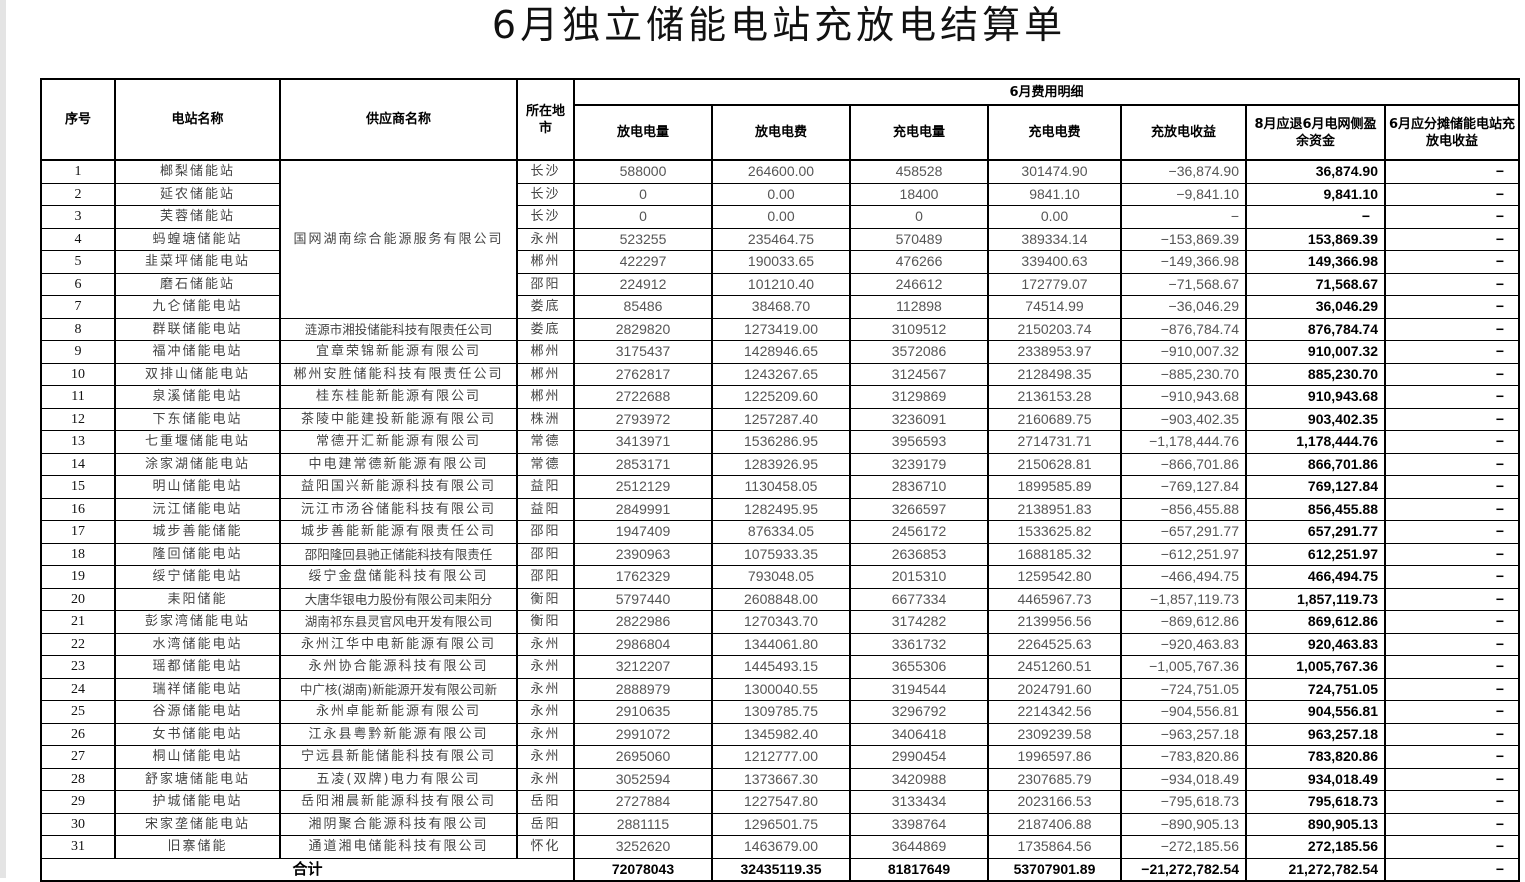  Describe the element at coordinates (643, 622) in the screenshot. I see `discharge-kwh-cell: 2822986` at that location.